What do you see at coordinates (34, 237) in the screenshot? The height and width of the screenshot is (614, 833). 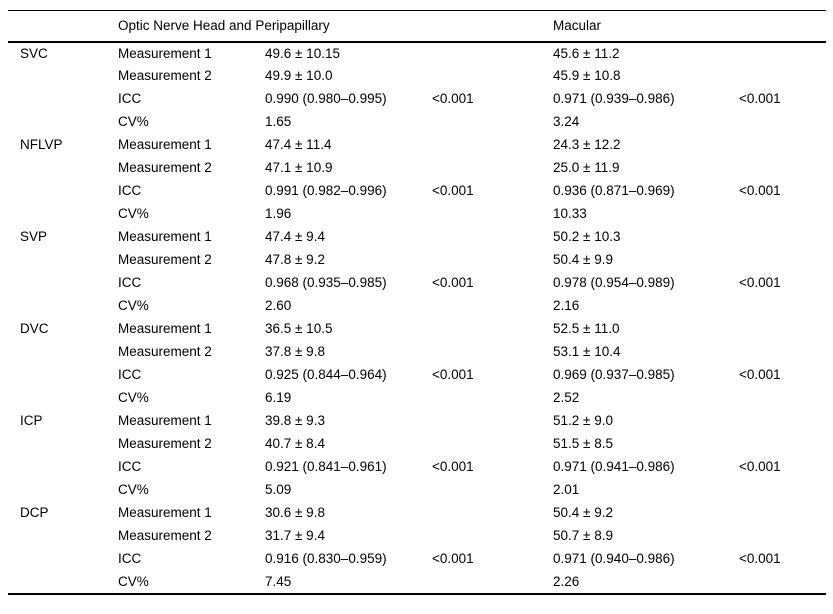 I see `group-label-cell: SVP` at bounding box center [34, 237].